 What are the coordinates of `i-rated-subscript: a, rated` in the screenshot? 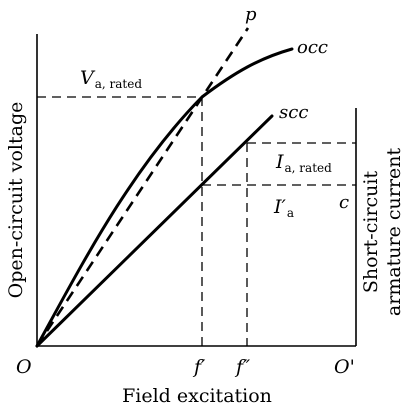 It's located at (309, 168).